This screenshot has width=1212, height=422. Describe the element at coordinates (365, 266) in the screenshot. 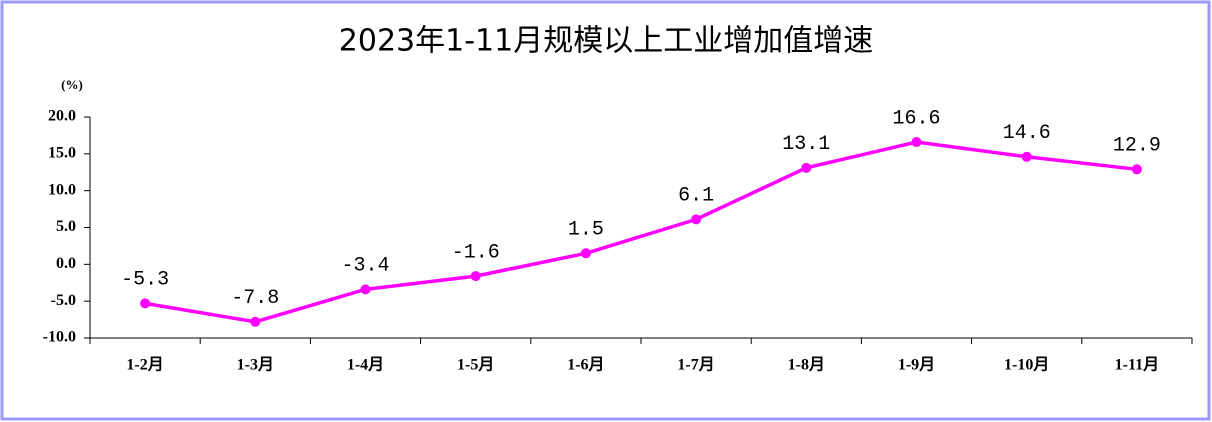

I see `data-label: -3.4` at that location.